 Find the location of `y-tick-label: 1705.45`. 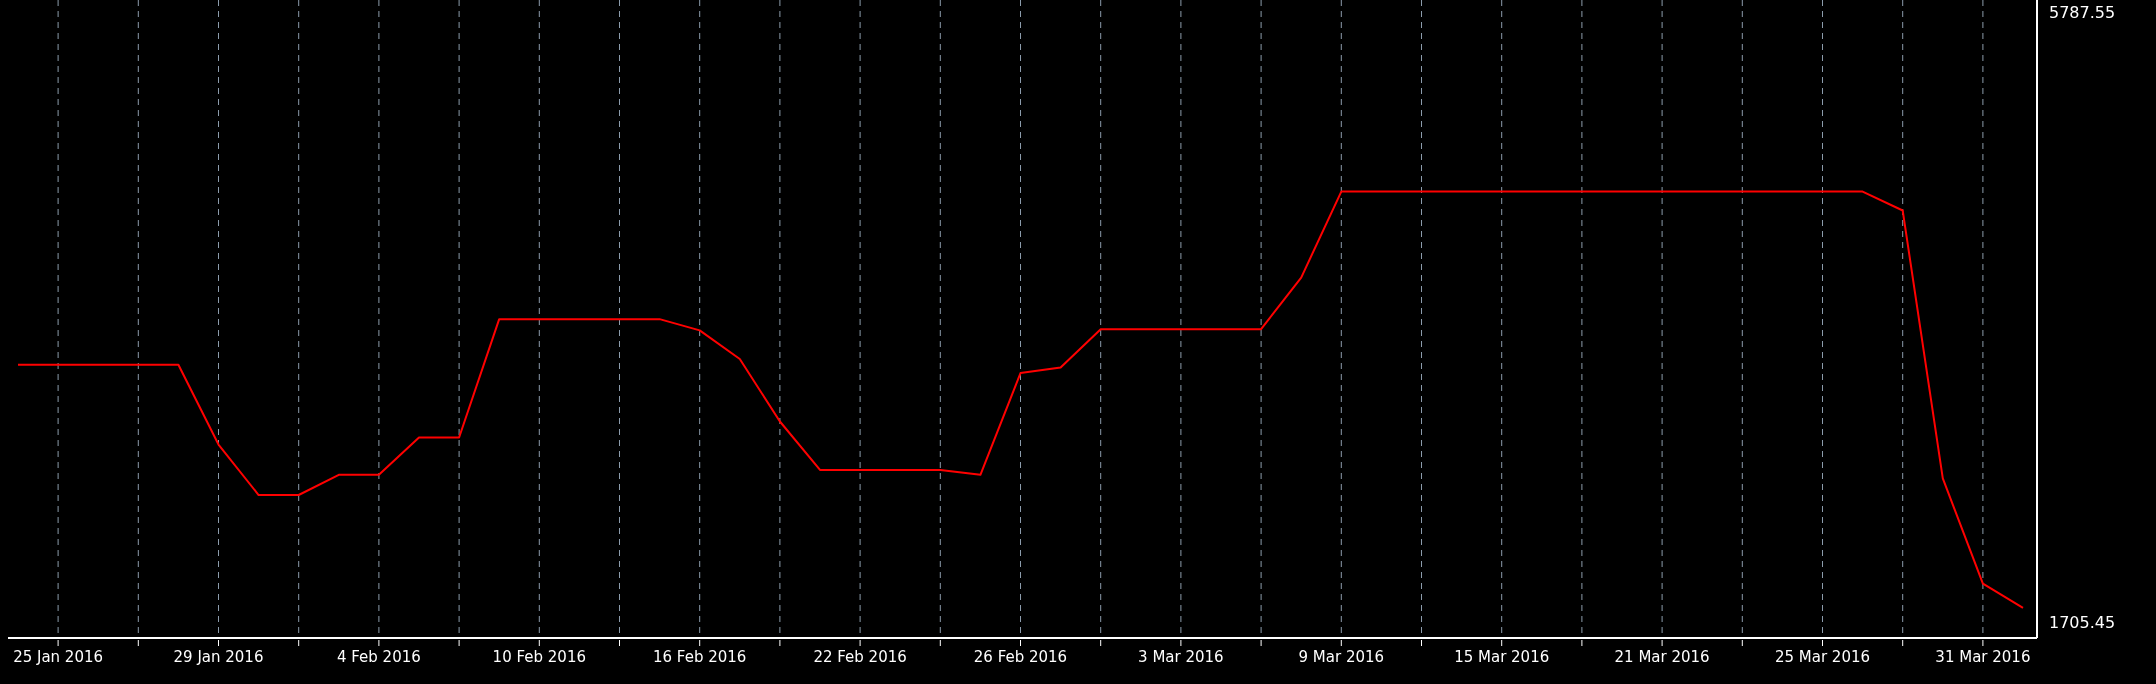

y-tick-label: 1705.45 is located at coordinates (2082, 622).